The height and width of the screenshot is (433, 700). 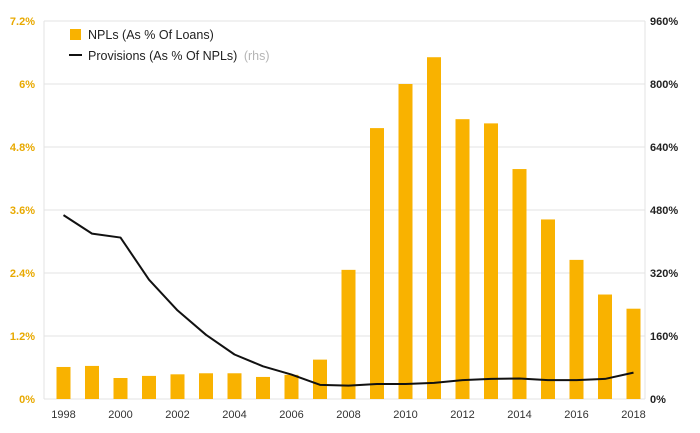 I want to click on legend-swatch-npls, so click(x=75, y=34).